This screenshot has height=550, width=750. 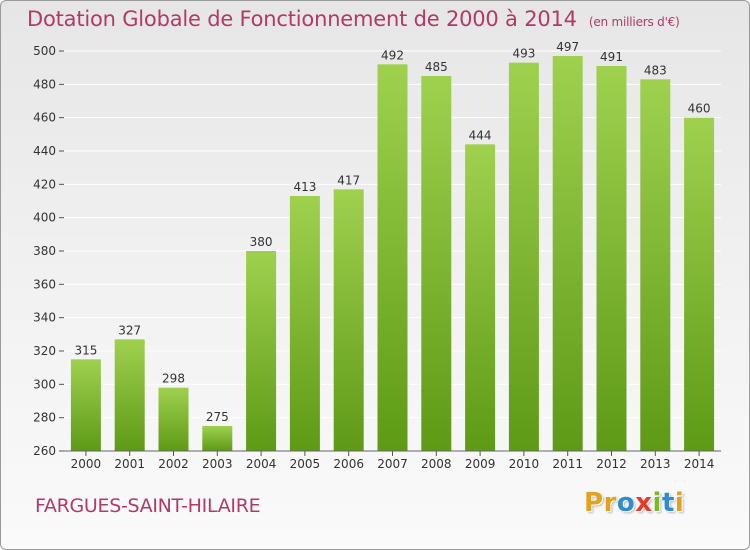 What do you see at coordinates (523, 54) in the screenshot?
I see `data-label-2010: 493` at bounding box center [523, 54].